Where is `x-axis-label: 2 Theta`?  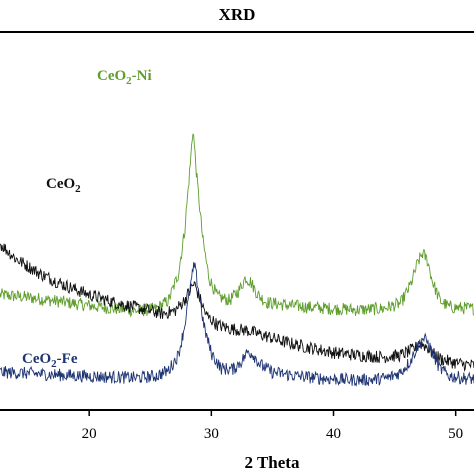
x-axis-label: 2 Theta is located at coordinates (272, 462).